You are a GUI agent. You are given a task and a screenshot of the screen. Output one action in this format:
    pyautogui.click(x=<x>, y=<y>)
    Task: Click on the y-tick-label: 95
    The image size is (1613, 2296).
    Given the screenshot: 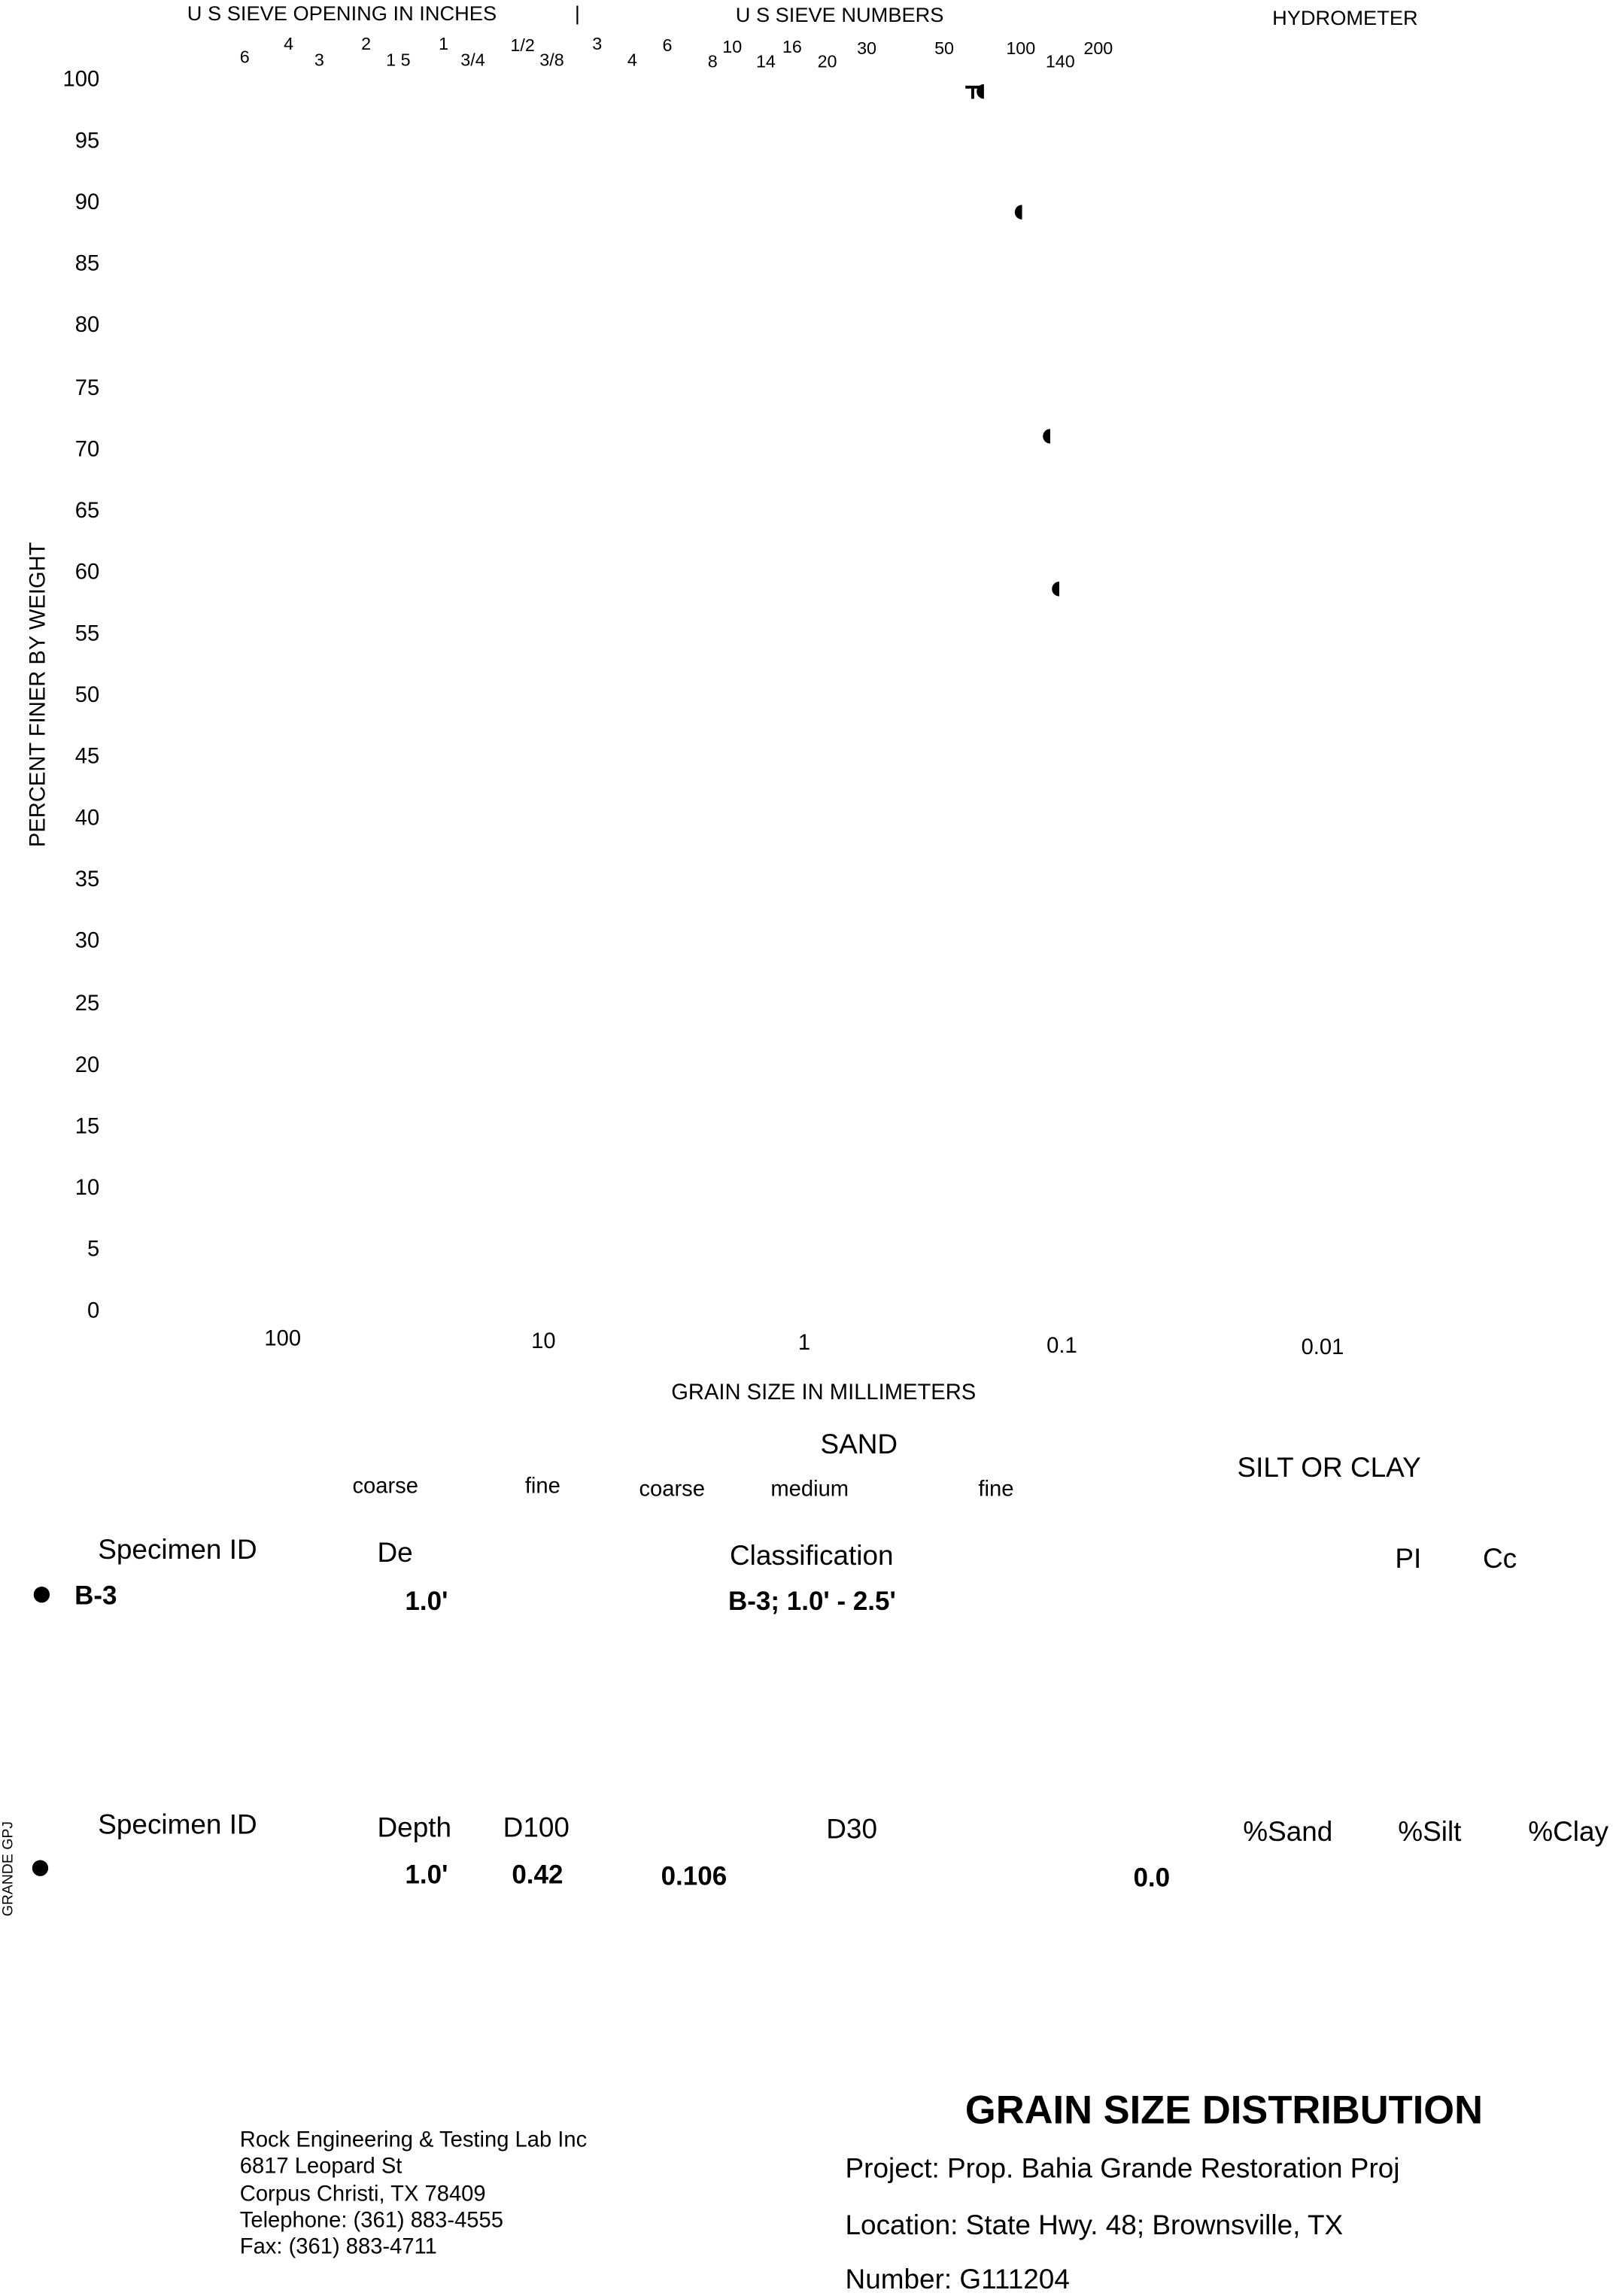 What is the action you would take?
    pyautogui.click(x=87, y=141)
    